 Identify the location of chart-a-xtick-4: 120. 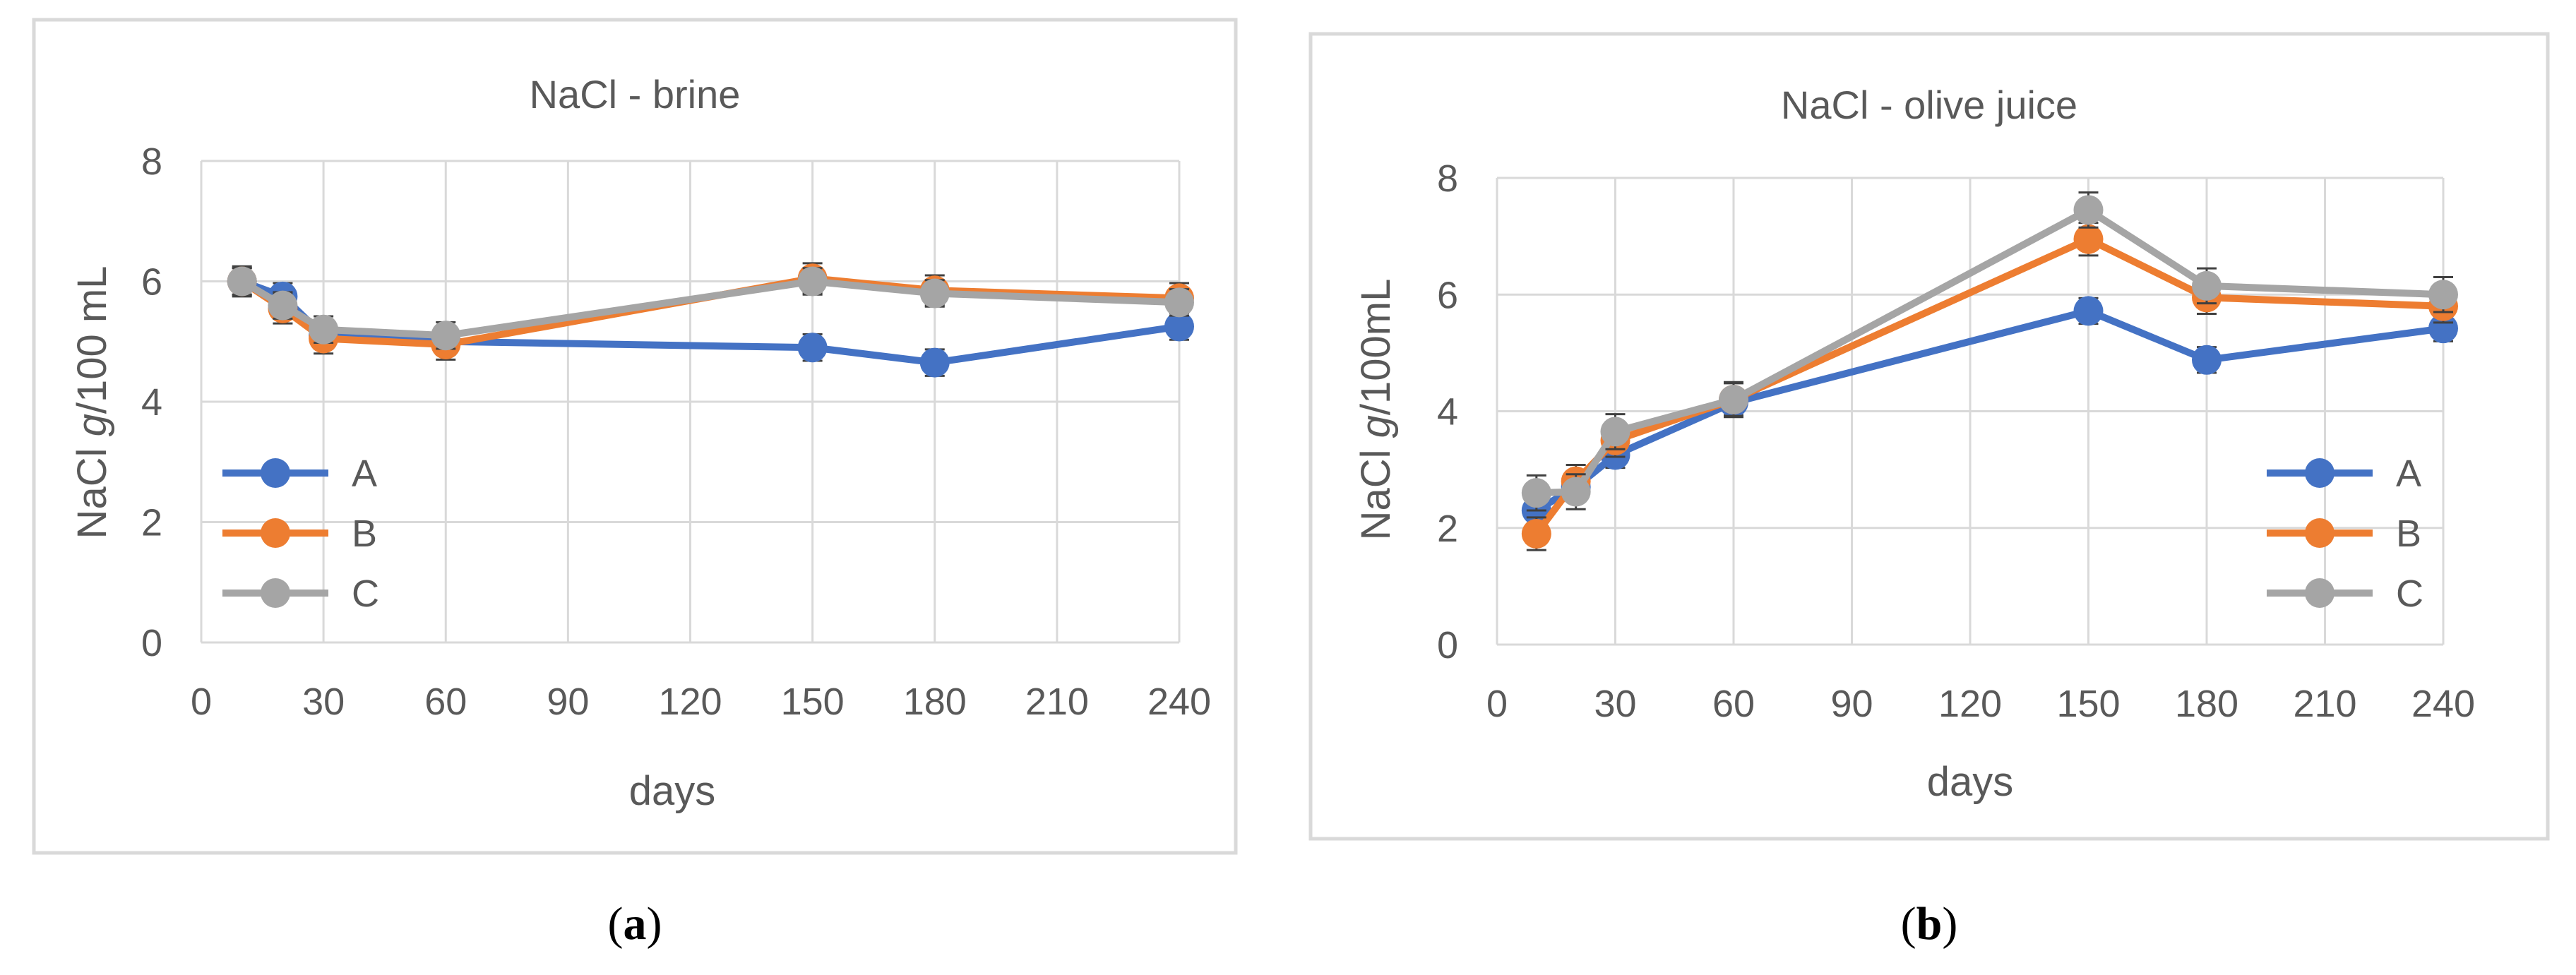
(690, 702).